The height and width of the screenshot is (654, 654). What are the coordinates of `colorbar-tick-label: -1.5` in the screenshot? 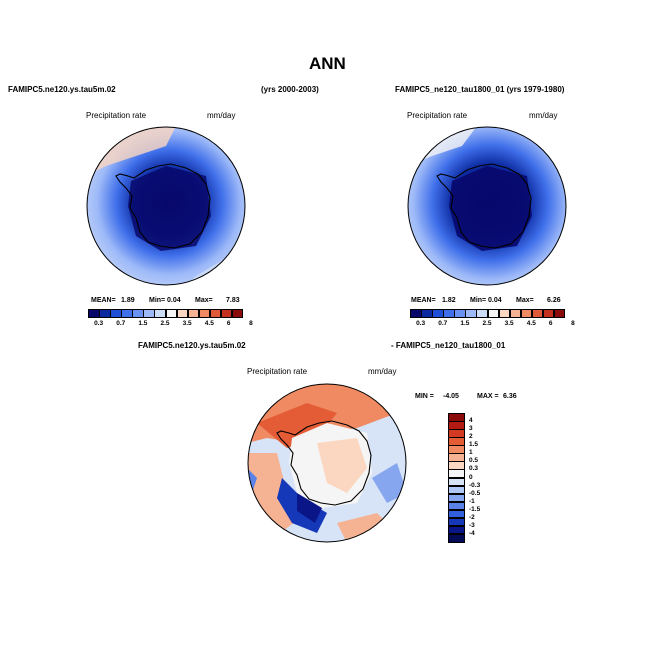 It's located at (475, 509).